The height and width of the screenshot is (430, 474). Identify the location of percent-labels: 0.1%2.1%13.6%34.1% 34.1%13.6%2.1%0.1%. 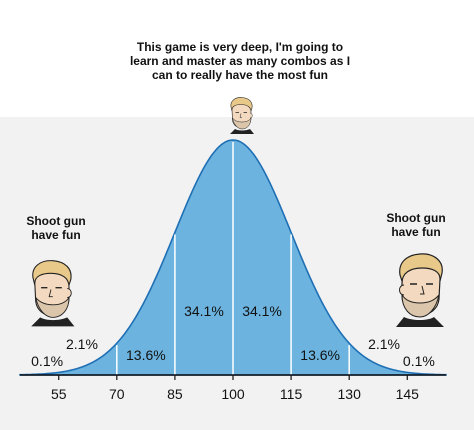
(233, 336).